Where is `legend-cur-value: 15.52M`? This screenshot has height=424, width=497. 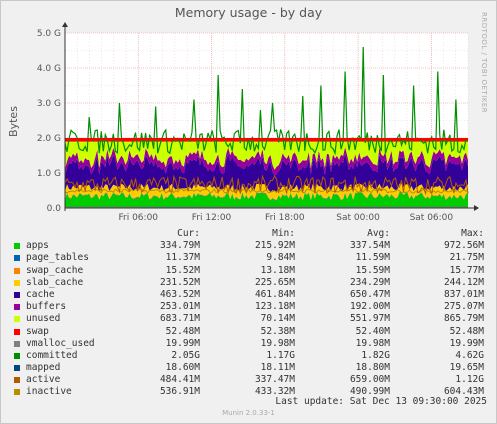
legend-cur-value: 15.52M is located at coordinates (182, 270).